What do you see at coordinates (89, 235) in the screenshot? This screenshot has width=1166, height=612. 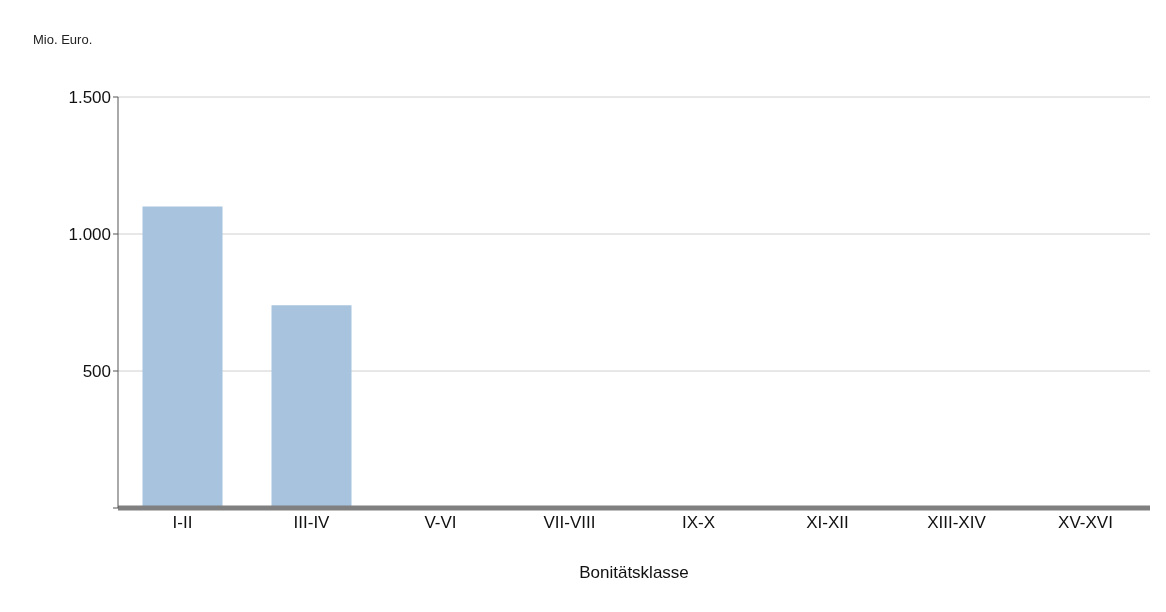 I see `y-tick-label: 1.000` at bounding box center [89, 235].